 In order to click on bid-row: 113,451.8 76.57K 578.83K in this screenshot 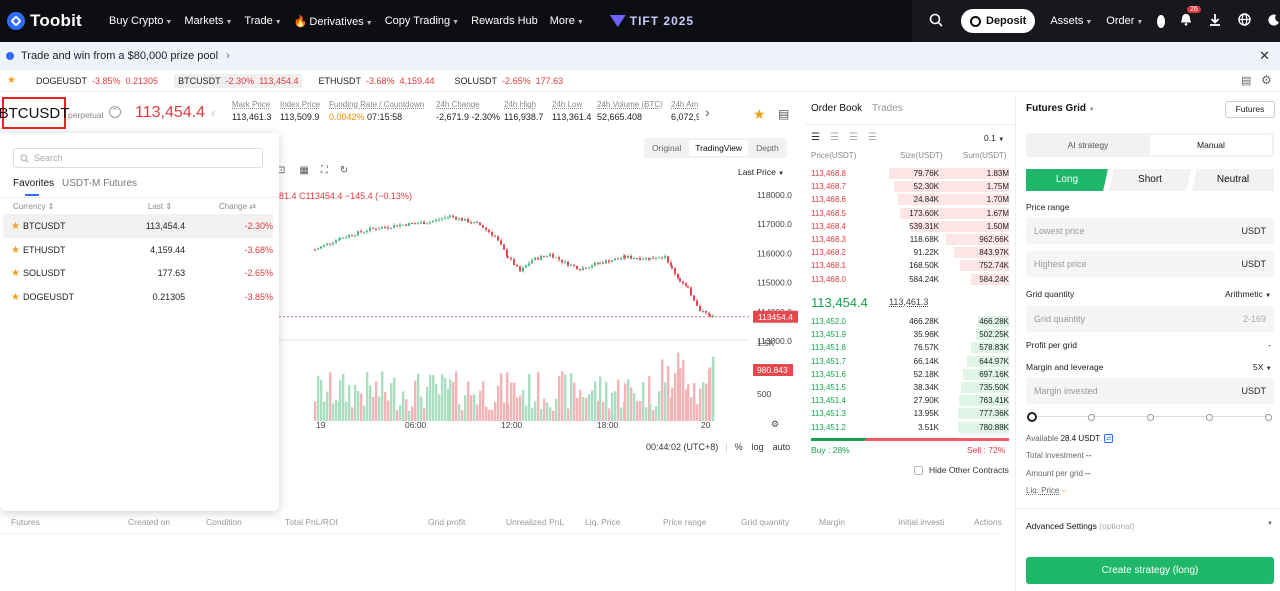, I will do `click(910, 348)`.